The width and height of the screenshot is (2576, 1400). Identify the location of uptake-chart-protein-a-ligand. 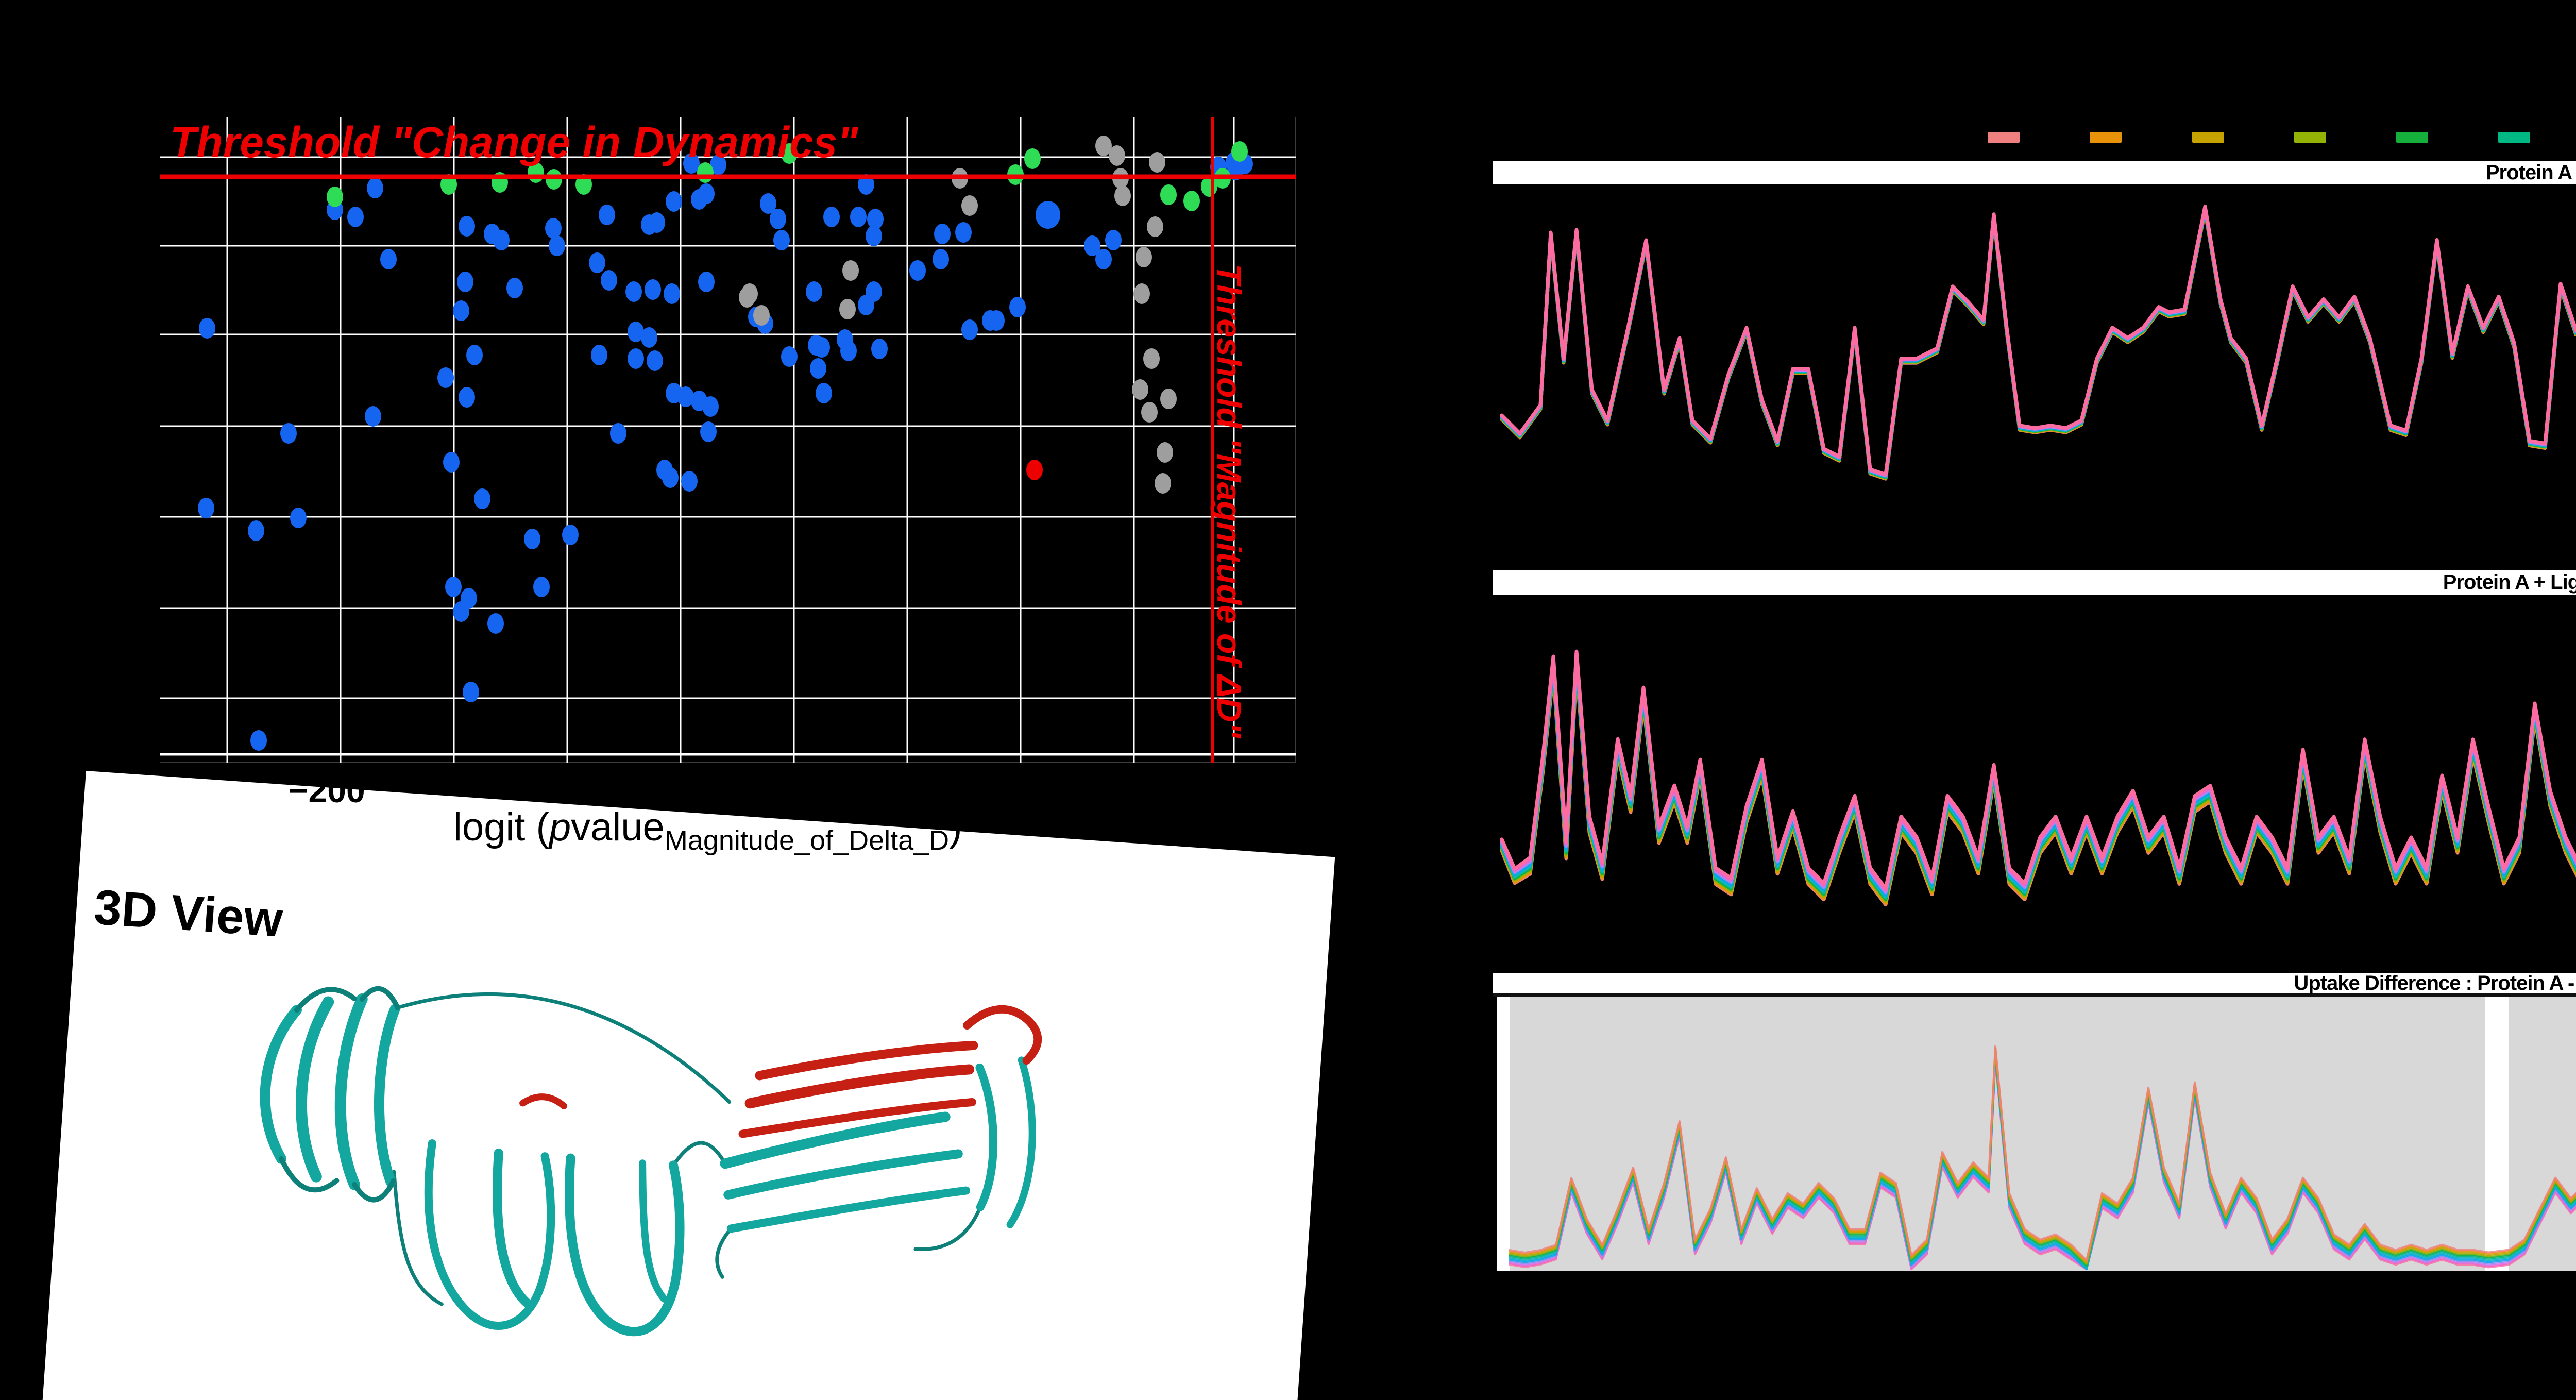
(2036, 774).